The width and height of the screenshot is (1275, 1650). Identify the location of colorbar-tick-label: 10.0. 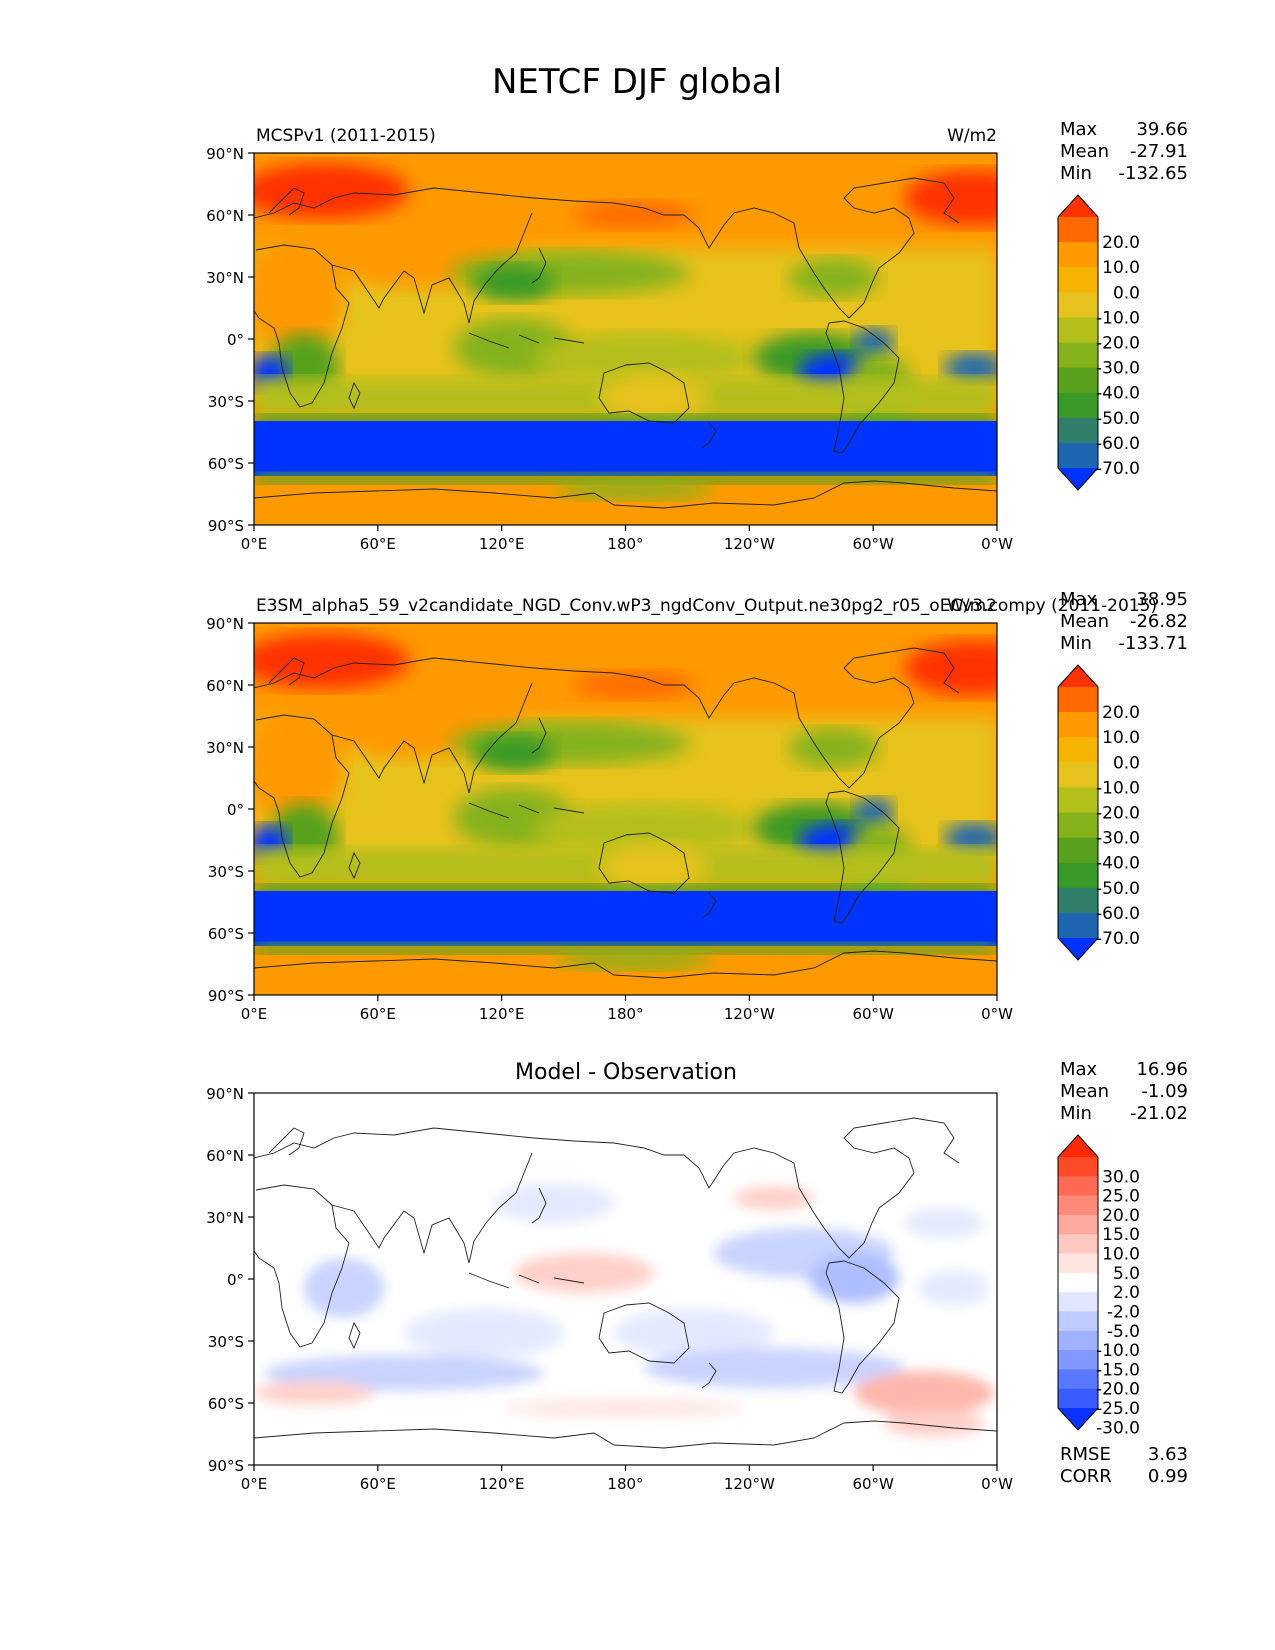
(1121, 268).